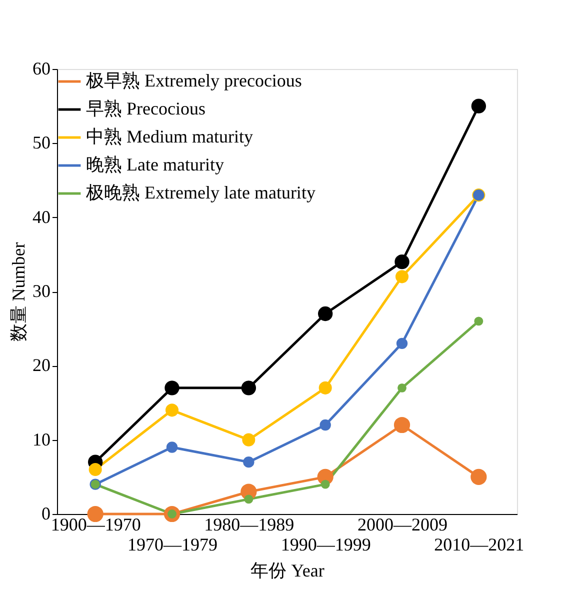 Image resolution: width=585 pixels, height=613 pixels. Describe the element at coordinates (146, 108) in the screenshot. I see `legend-label: 早熟 Precocious` at that location.